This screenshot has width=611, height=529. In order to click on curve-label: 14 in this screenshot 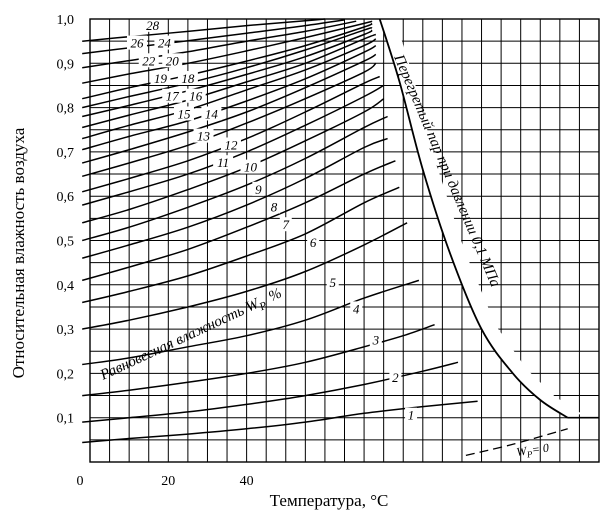, I will do `click(212, 113)`.